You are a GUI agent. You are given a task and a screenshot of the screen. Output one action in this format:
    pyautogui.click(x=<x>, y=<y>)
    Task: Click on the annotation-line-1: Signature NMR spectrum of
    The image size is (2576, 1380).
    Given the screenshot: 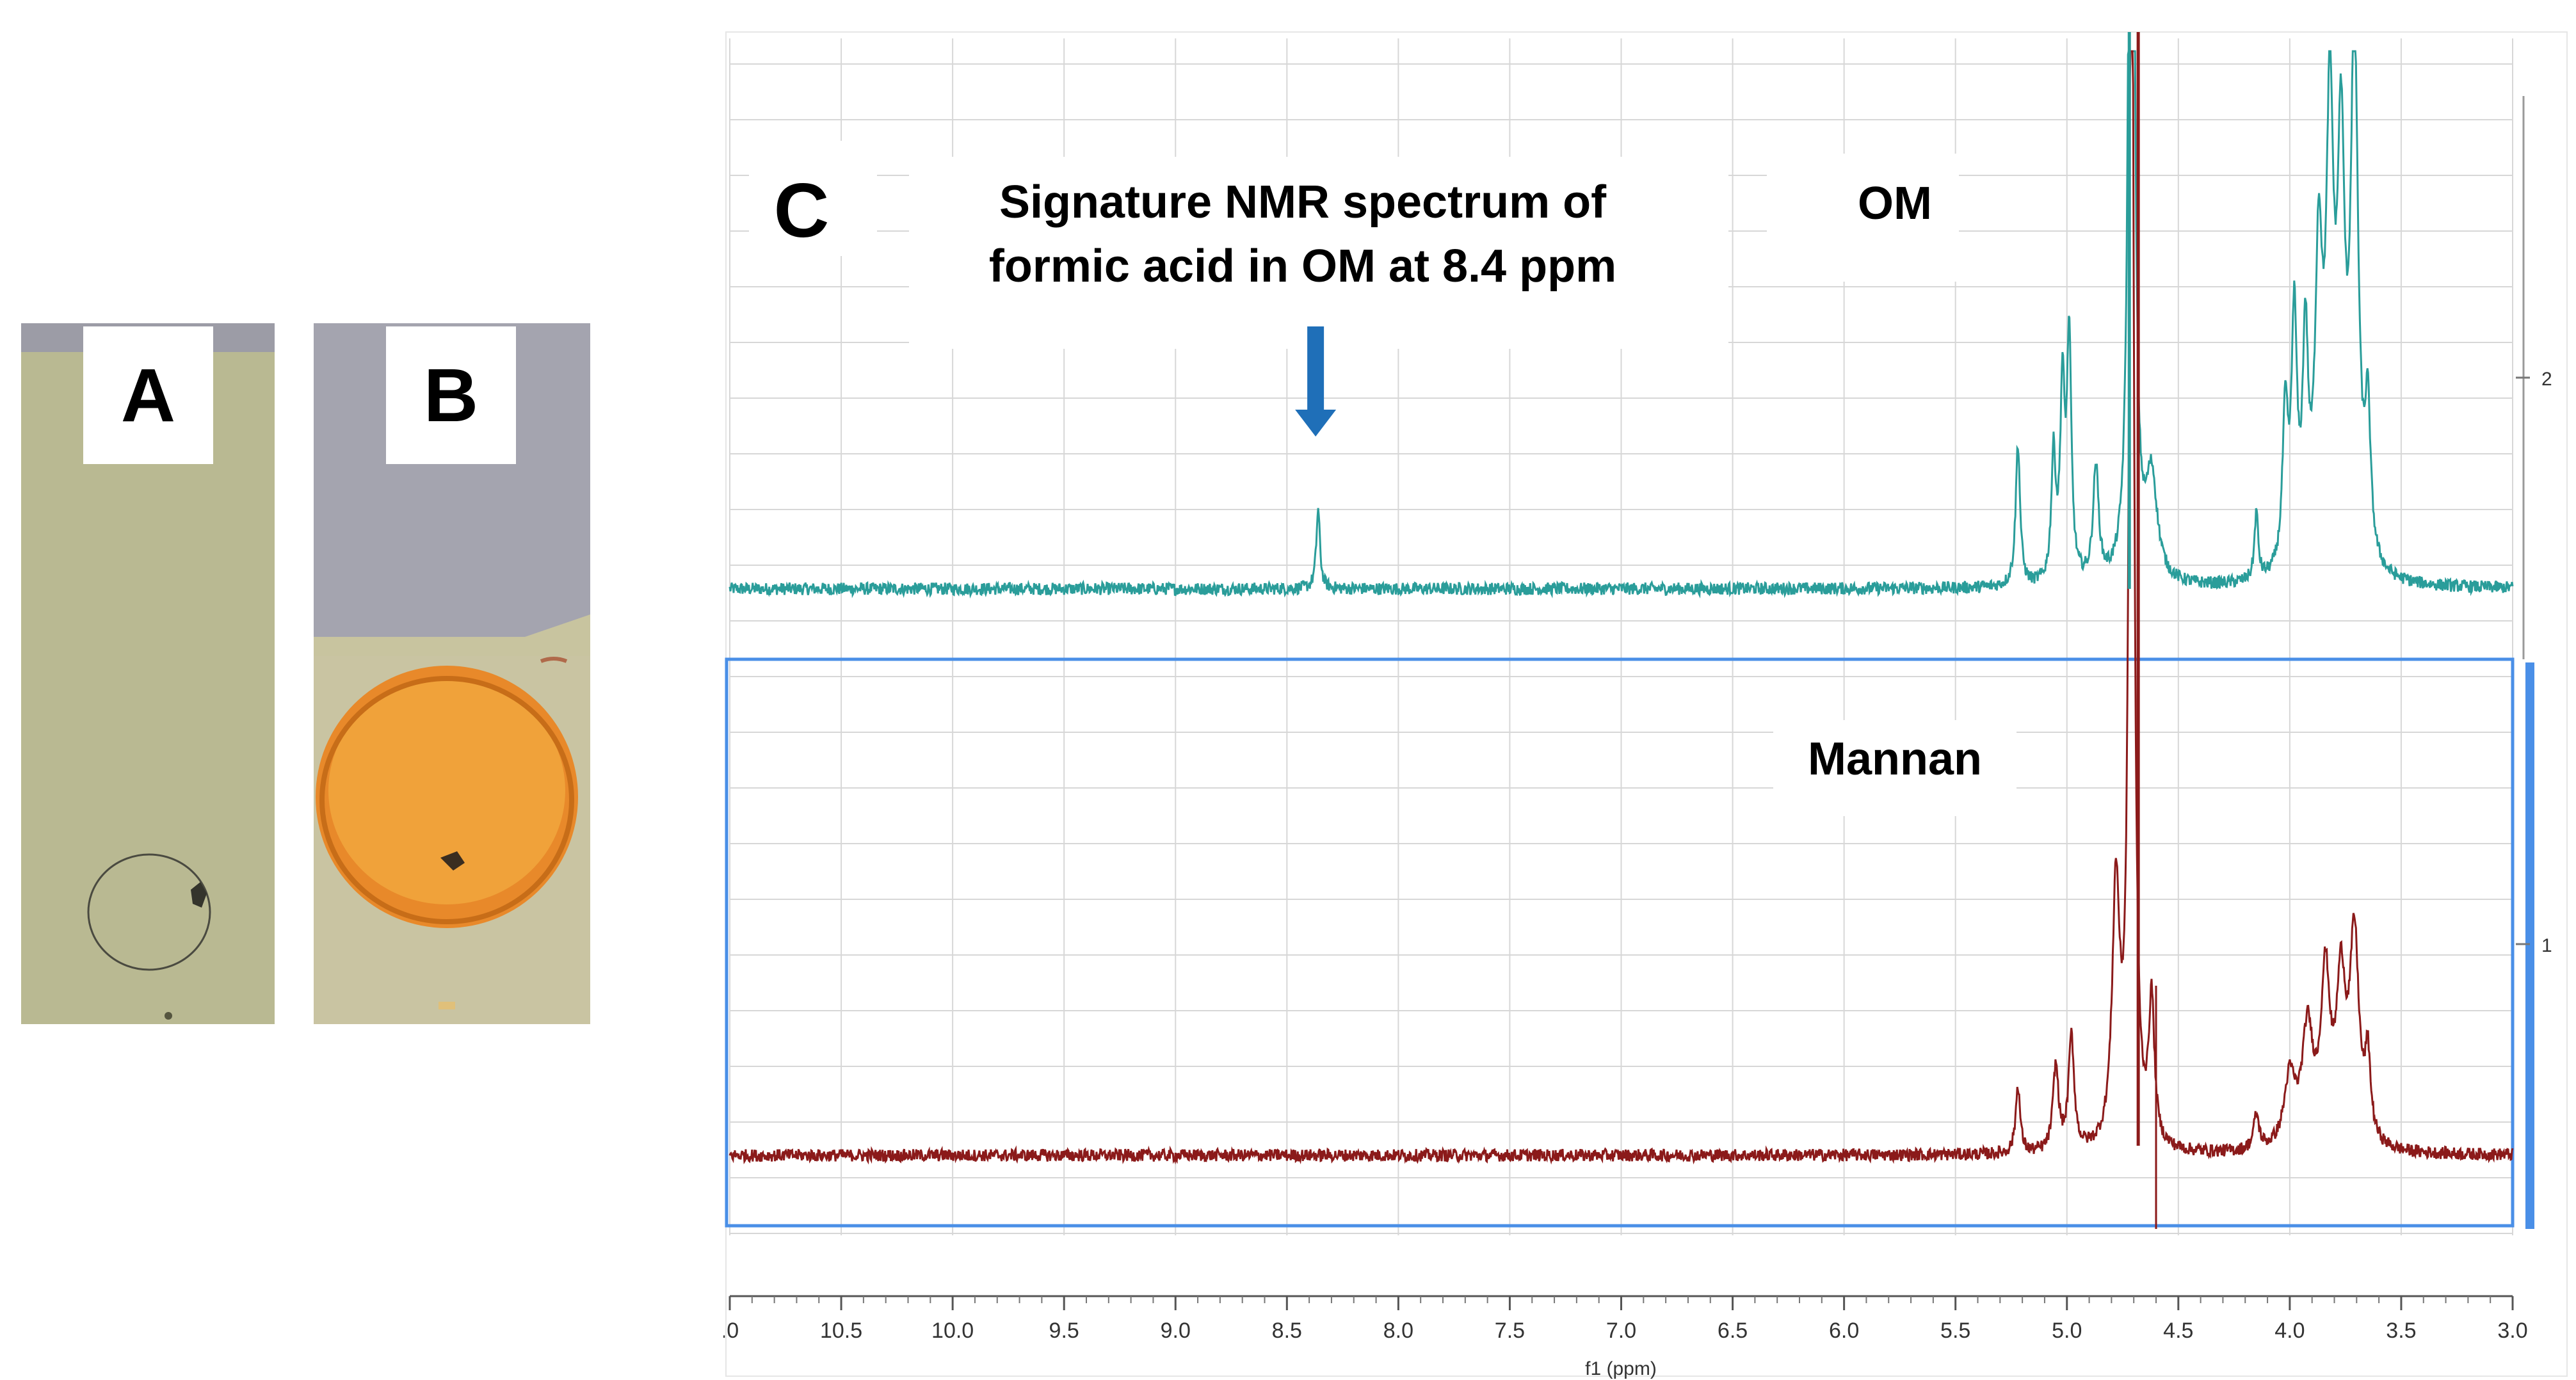 What is the action you would take?
    pyautogui.click(x=1303, y=203)
    